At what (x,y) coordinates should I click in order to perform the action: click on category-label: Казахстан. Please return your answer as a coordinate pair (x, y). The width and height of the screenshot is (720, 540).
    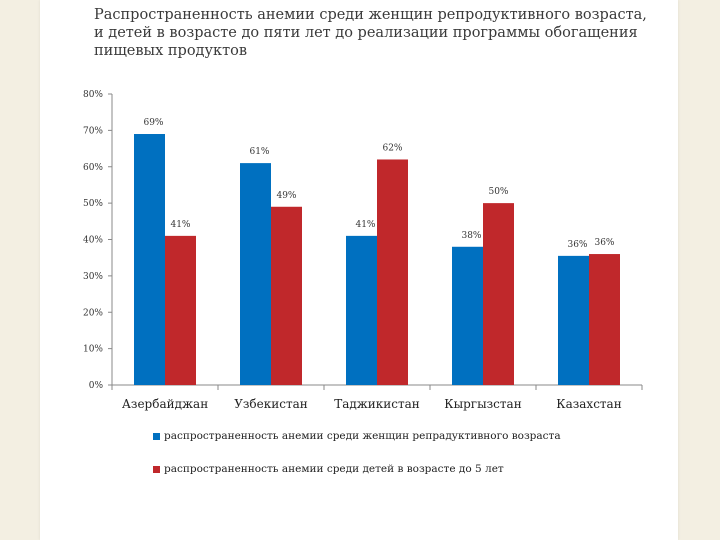
    Looking at the image, I should click on (588, 404).